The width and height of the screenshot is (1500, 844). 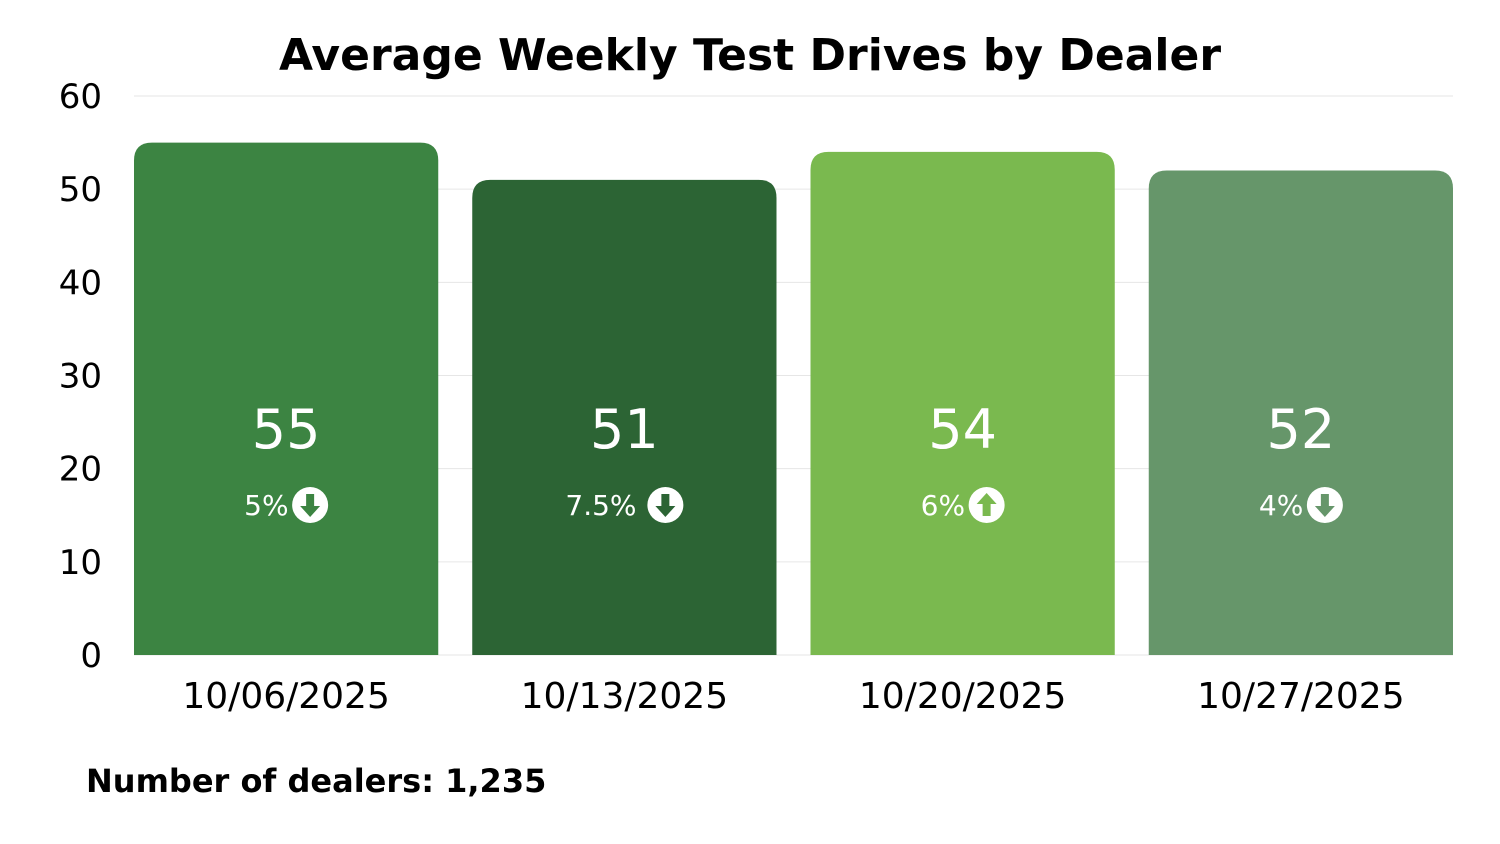 I want to click on bar-value-label: 55, so click(x=286, y=429).